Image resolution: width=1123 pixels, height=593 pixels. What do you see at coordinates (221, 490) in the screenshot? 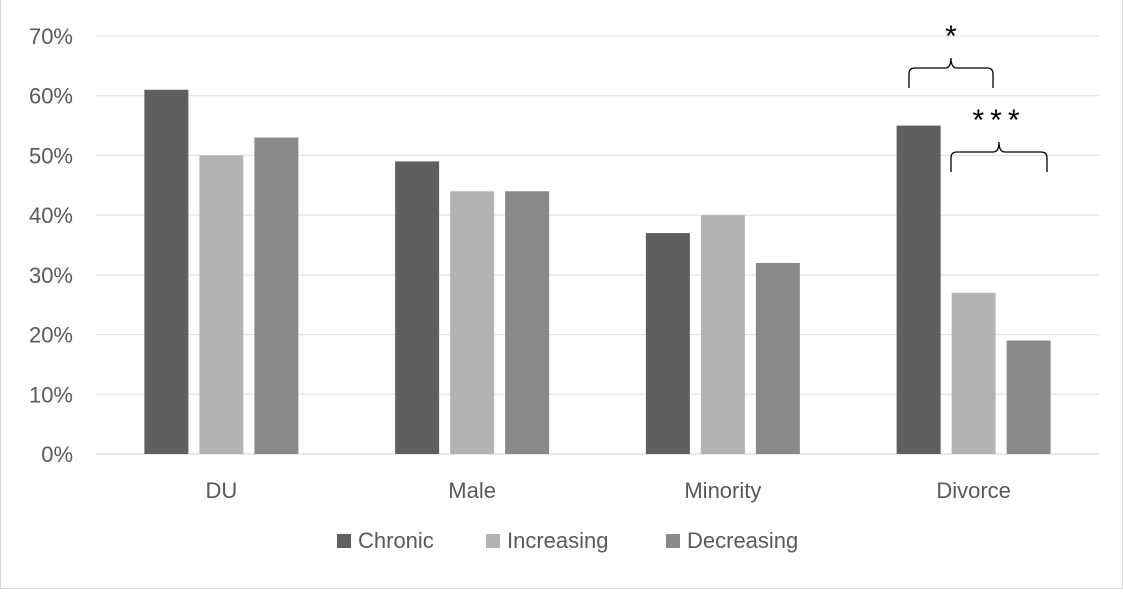
I see `x-tick-label: DU` at bounding box center [221, 490].